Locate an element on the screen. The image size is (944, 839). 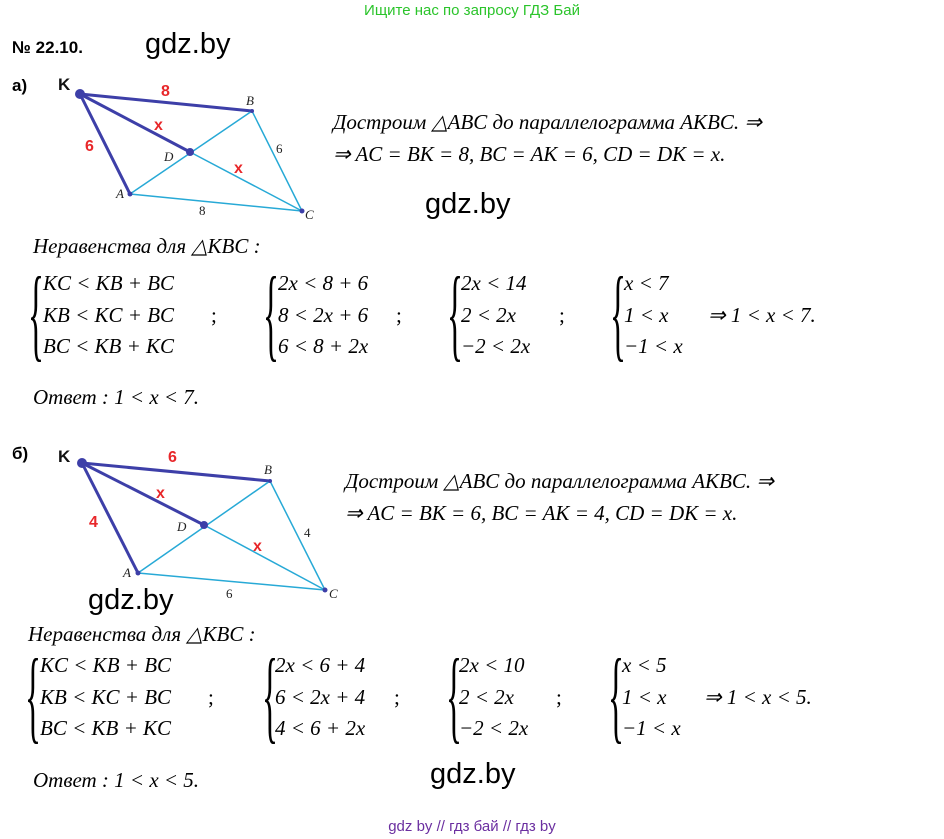
part-a-construction-1: Достроим △ABC до параллелограмма AKBC. ⇒ is located at coordinates (547, 122).